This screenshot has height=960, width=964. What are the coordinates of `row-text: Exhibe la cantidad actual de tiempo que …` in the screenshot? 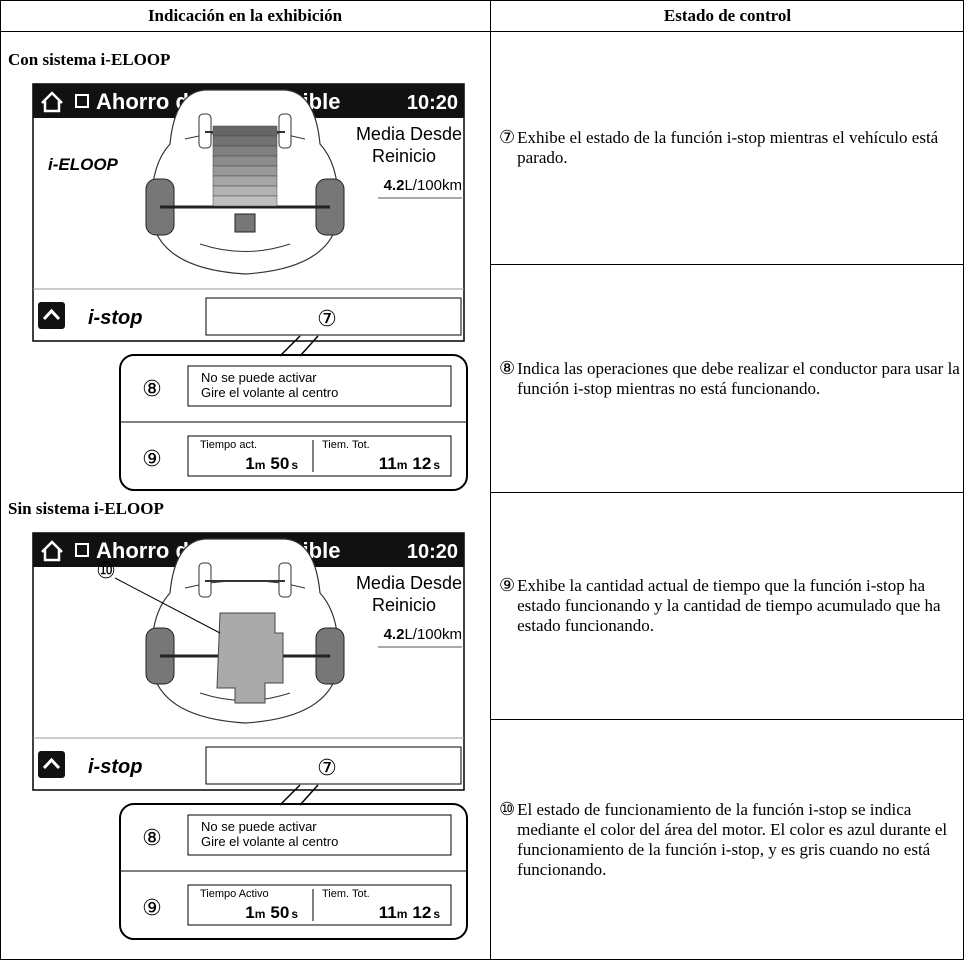 It's located at (729, 605).